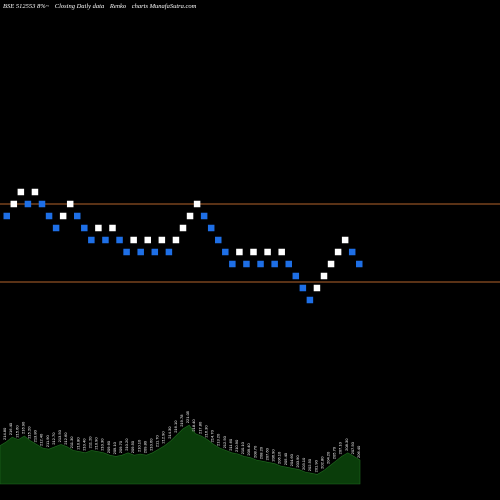 Image resolution: width=500 pixels, height=500 pixels. Describe the element at coordinates (10, 428) in the screenshot. I see `volume-label: 216.40` at that location.